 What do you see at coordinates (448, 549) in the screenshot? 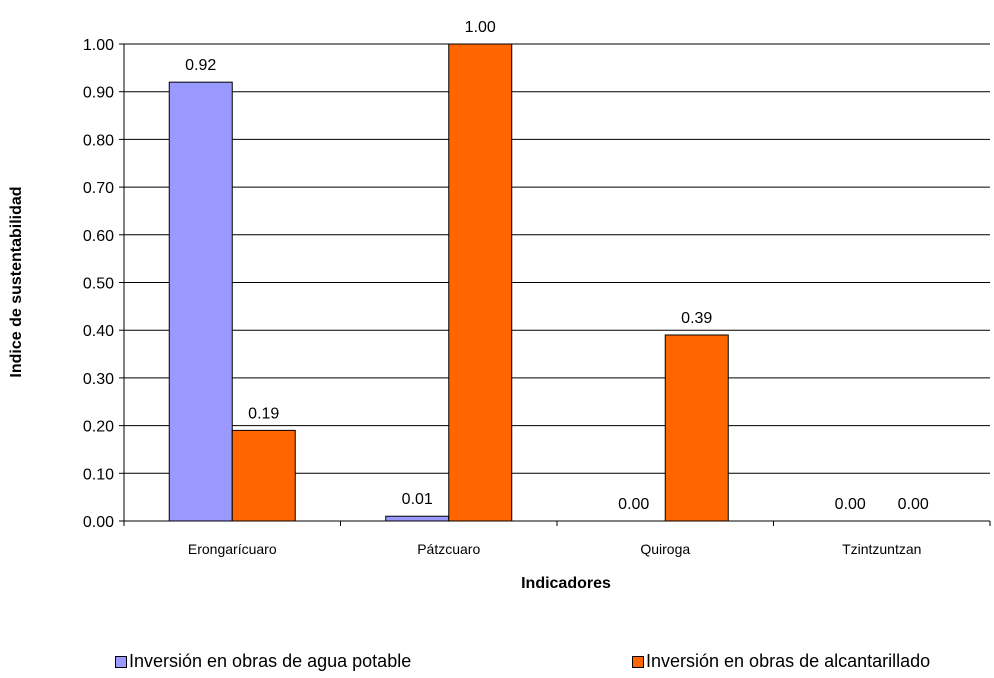
I see `x-category-label: Pátzcuaro` at bounding box center [448, 549].